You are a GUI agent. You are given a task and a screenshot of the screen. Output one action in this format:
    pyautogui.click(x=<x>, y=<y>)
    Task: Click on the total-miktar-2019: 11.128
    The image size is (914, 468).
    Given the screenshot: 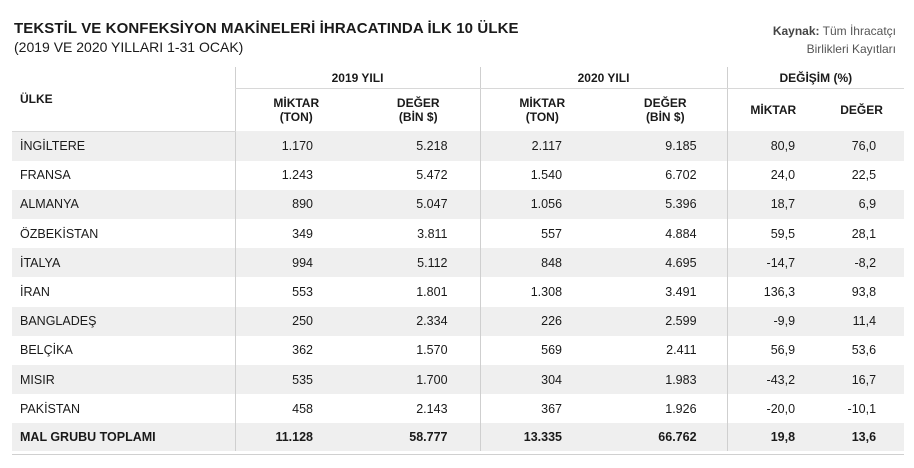 What is the action you would take?
    pyautogui.click(x=295, y=437)
    